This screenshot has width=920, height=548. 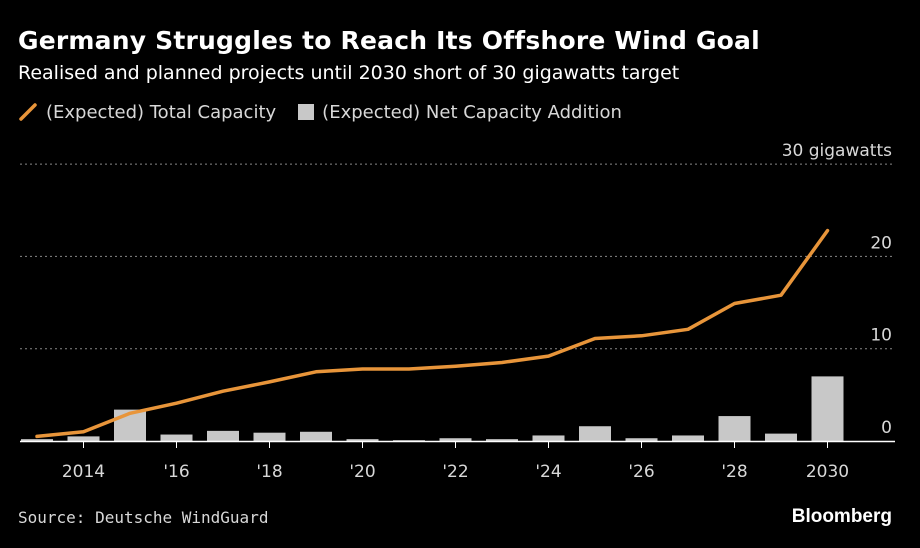 I want to click on legend-bar-swatch, so click(x=306, y=112).